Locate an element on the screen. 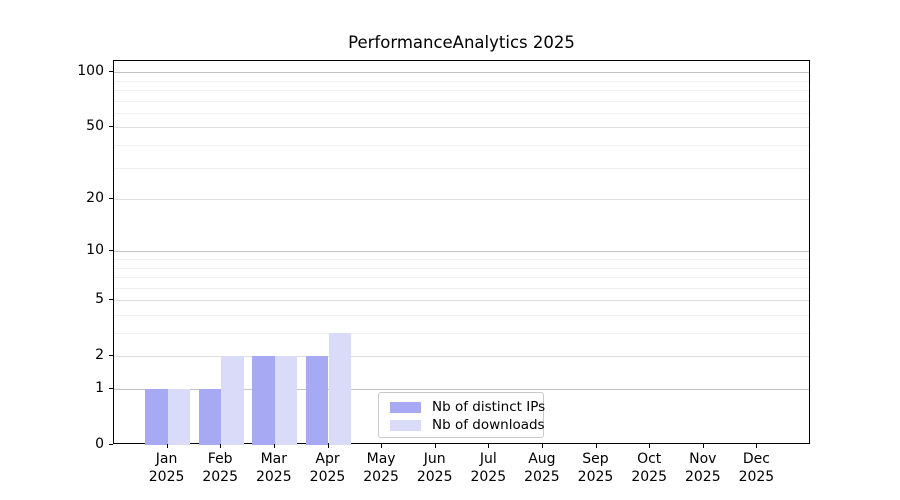  xtick-mark-nov is located at coordinates (703, 446).